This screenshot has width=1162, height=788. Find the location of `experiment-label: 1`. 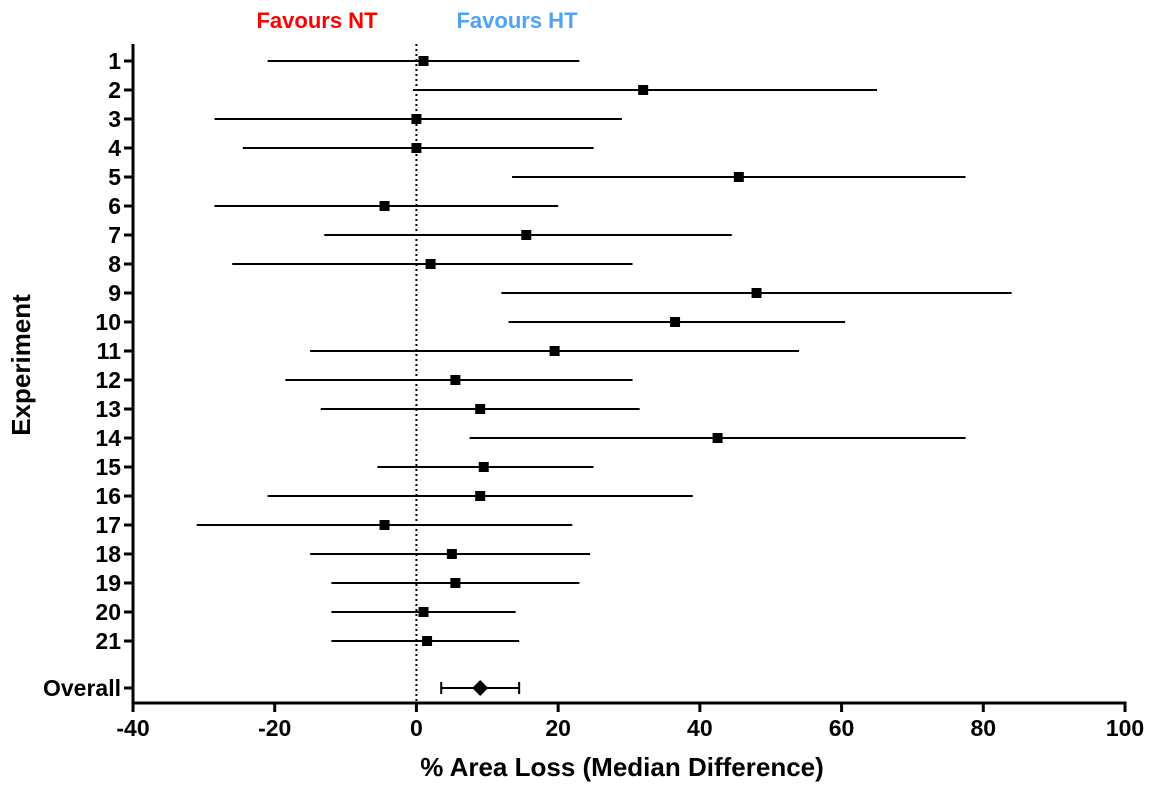

experiment-label: 1 is located at coordinates (114, 61).